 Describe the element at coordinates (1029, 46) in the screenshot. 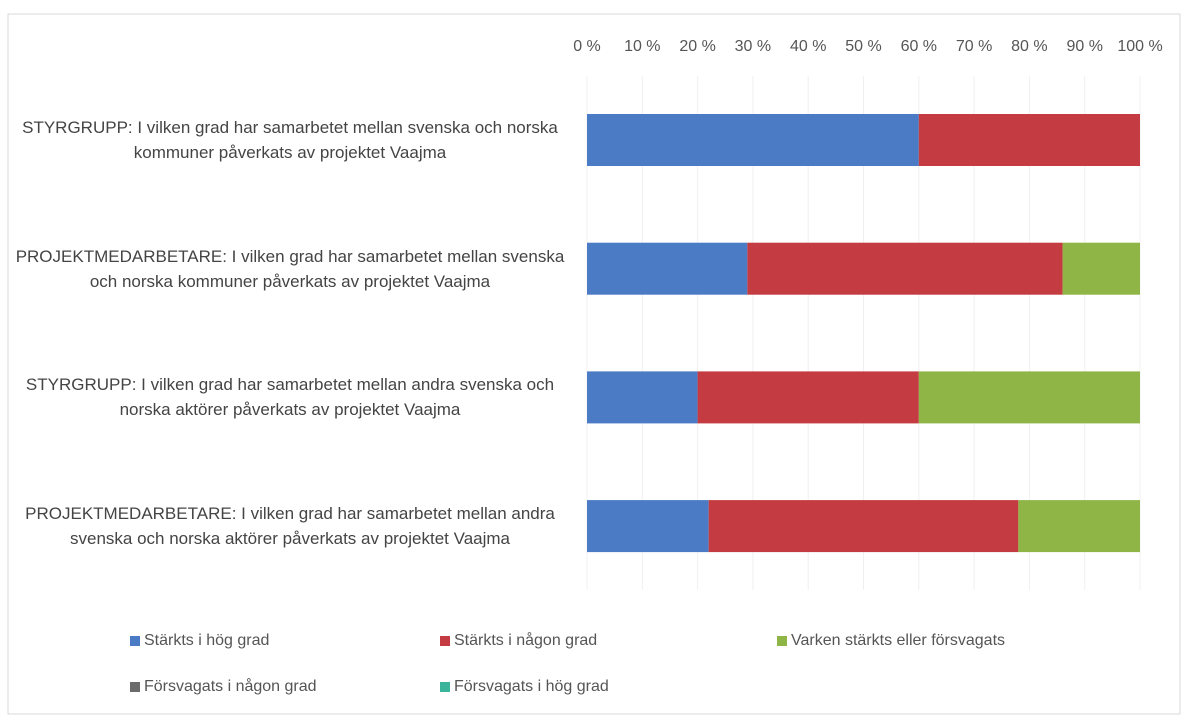

I see `x-tick-label: 80 %` at that location.